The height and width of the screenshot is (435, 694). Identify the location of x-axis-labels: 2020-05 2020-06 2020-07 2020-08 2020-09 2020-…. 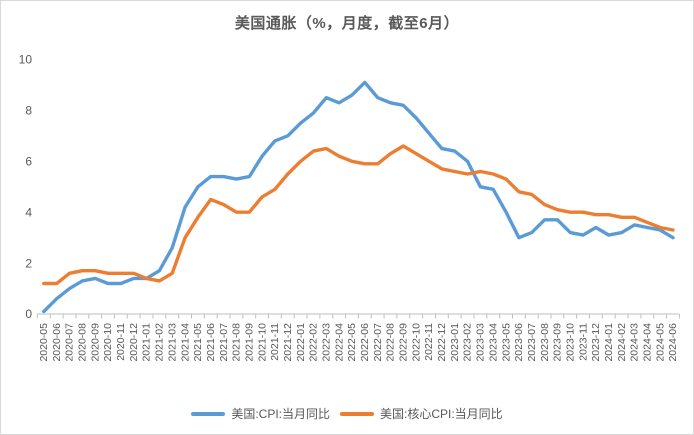
(358, 342).